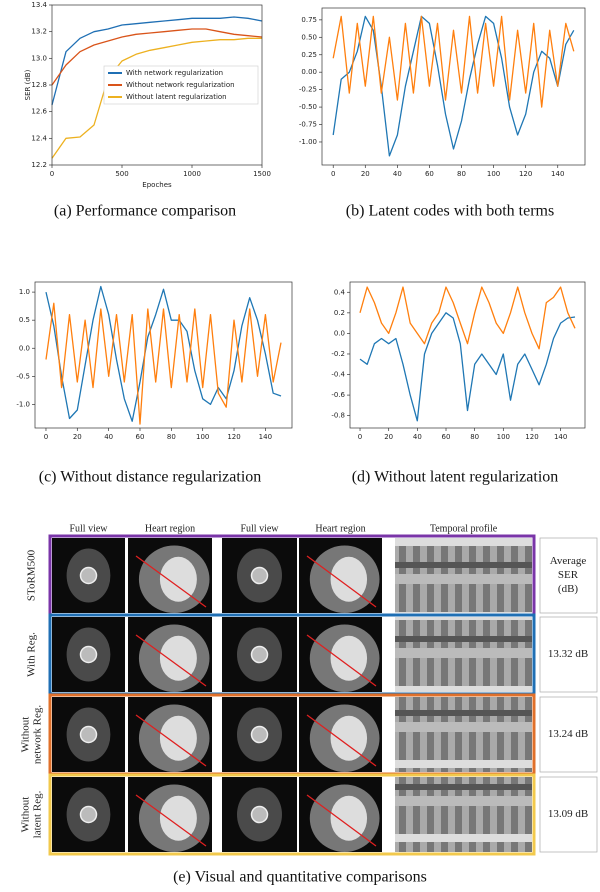 The image size is (600, 892). What do you see at coordinates (39, 32) in the screenshot?
I see `y-tick-label: 13.2` at bounding box center [39, 32].